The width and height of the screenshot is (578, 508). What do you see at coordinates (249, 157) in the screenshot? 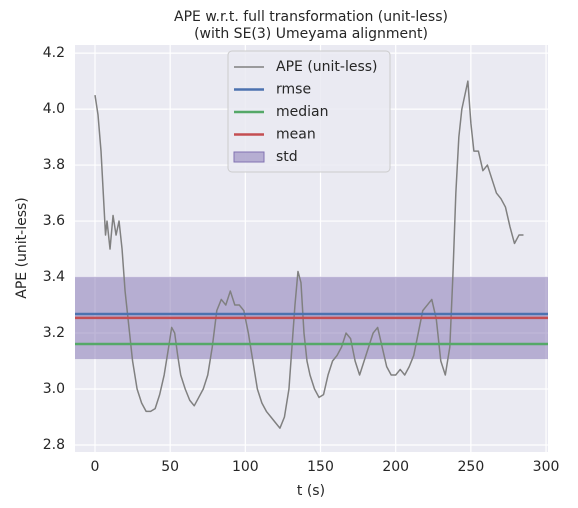
I see `legend-swatch` at bounding box center [249, 157].